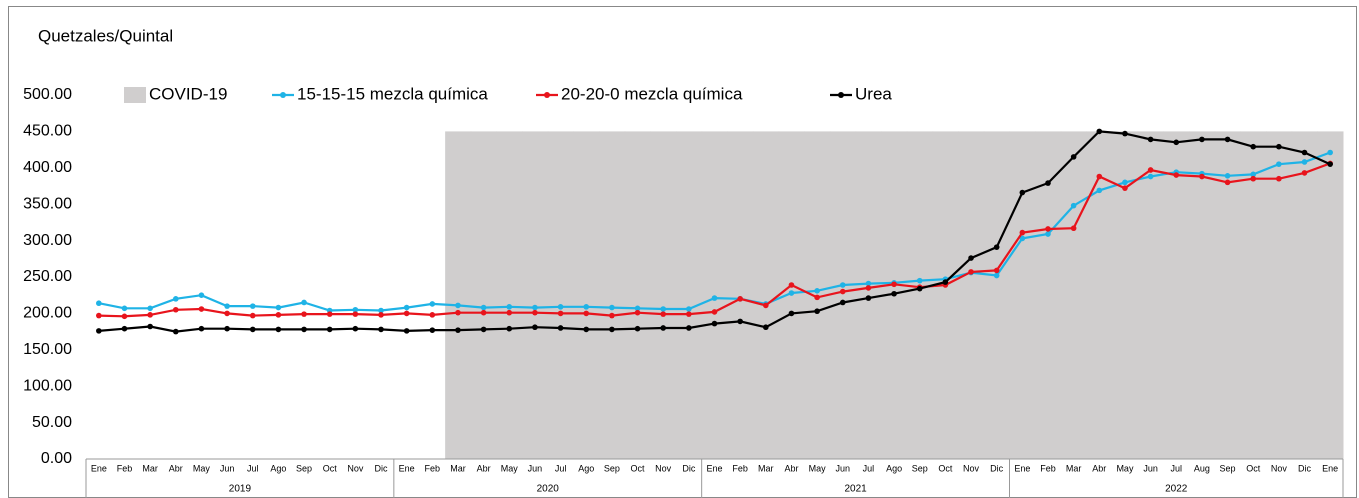 Image resolution: width=1359 pixels, height=498 pixels. I want to click on legend-label: 15-15-15 mezcla química, so click(392, 93).